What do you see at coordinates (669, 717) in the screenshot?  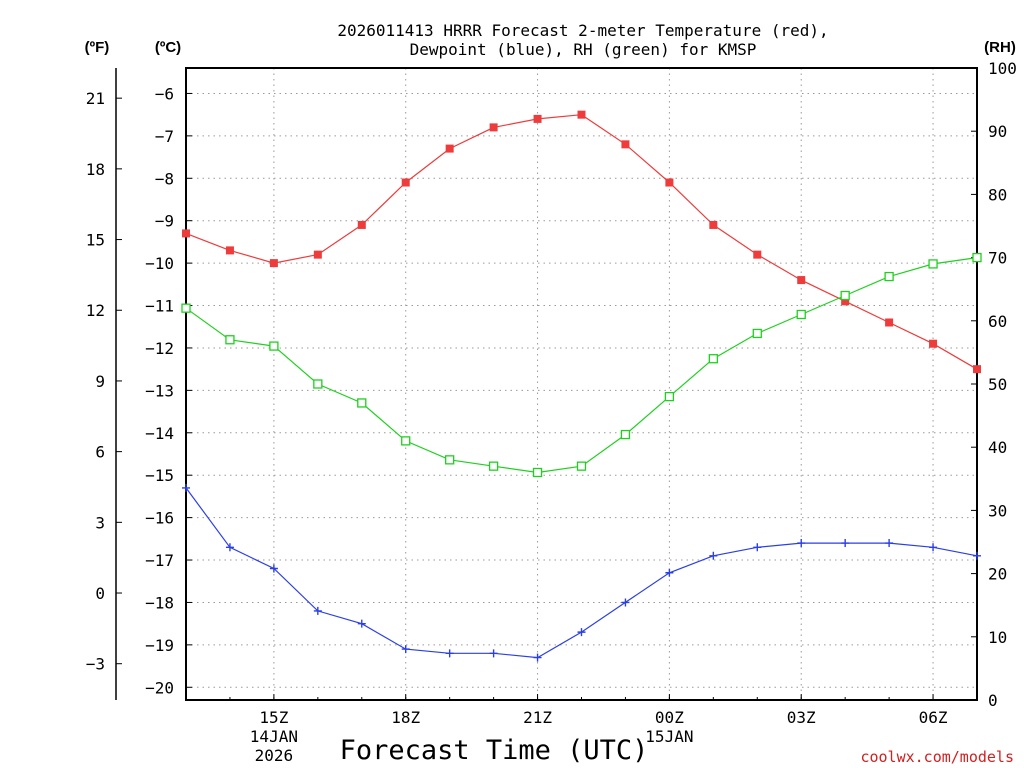 I see `x-tick-label: 00Z` at bounding box center [669, 717].